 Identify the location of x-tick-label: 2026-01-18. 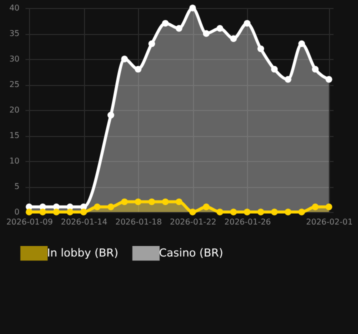
(138, 222).